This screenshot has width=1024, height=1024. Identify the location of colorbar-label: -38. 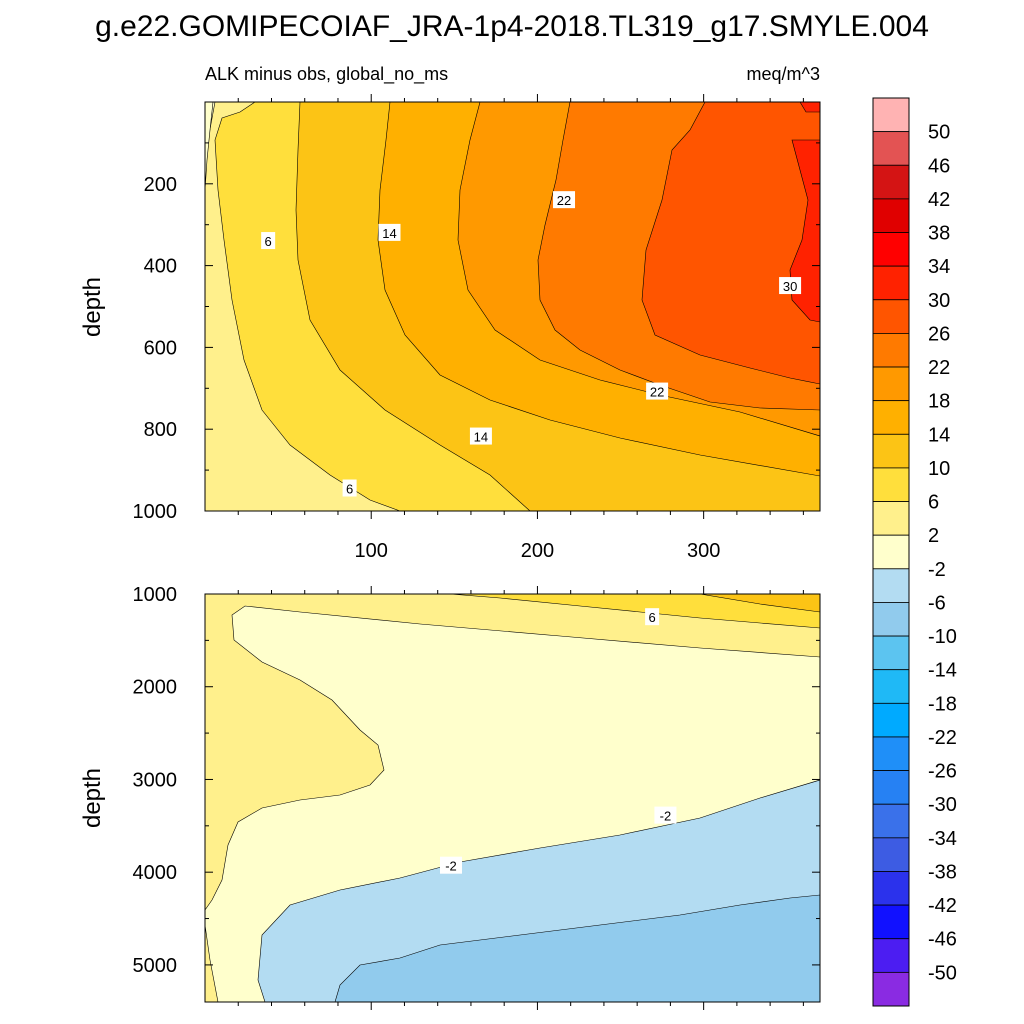
(942, 872).